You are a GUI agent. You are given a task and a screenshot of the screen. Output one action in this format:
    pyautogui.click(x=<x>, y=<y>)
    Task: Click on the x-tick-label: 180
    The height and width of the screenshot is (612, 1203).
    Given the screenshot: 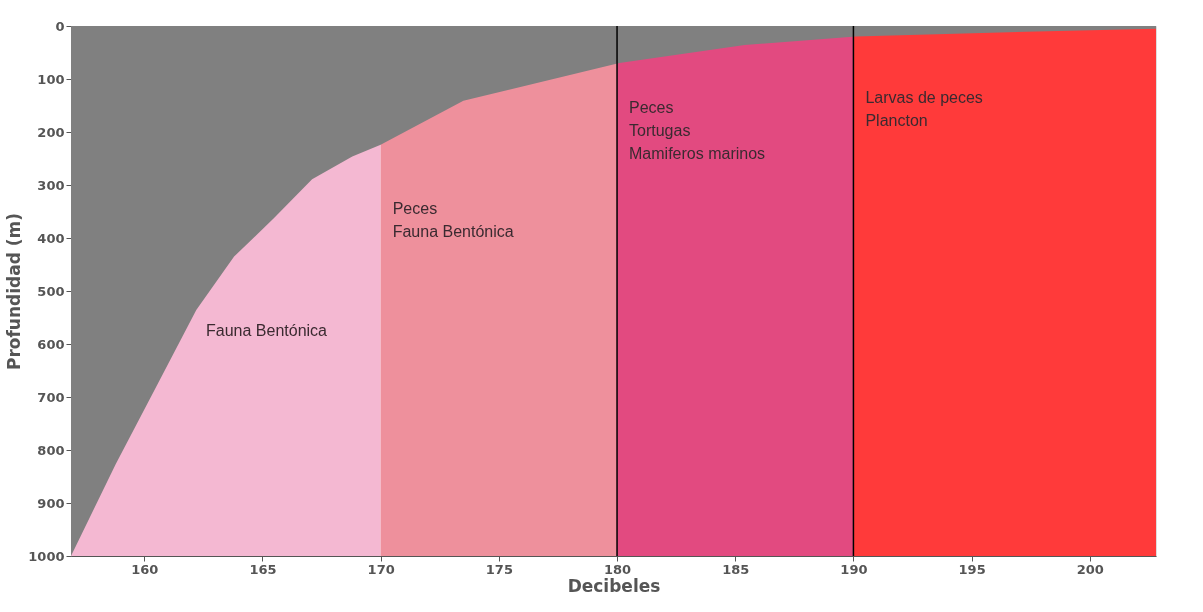 What is the action you would take?
    pyautogui.click(x=617, y=569)
    